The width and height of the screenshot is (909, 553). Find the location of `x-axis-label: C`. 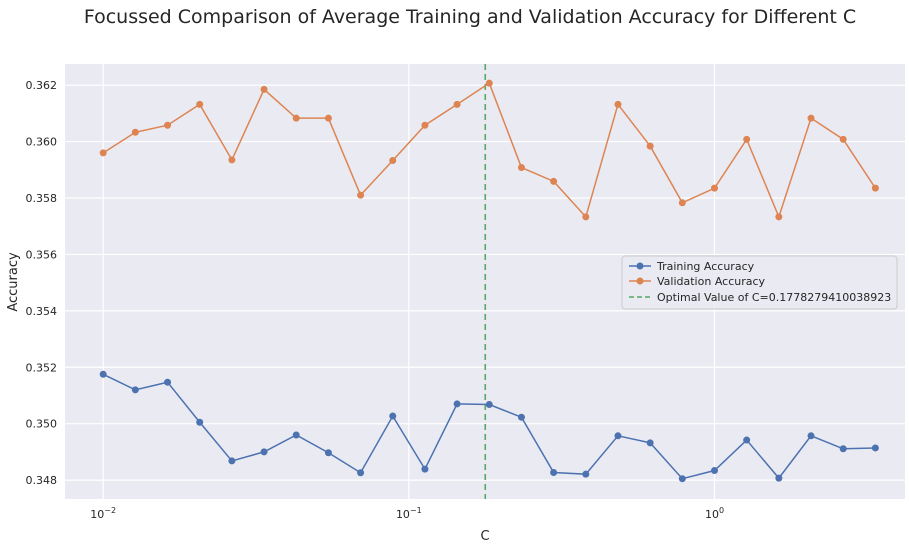

x-axis-label: C is located at coordinates (484, 536).